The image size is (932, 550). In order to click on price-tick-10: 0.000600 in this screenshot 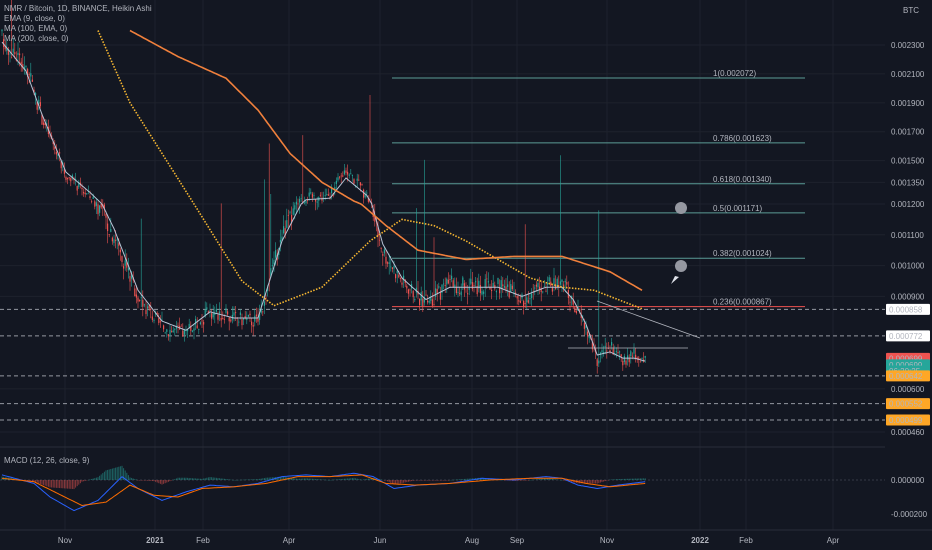, I will do `click(908, 389)`.